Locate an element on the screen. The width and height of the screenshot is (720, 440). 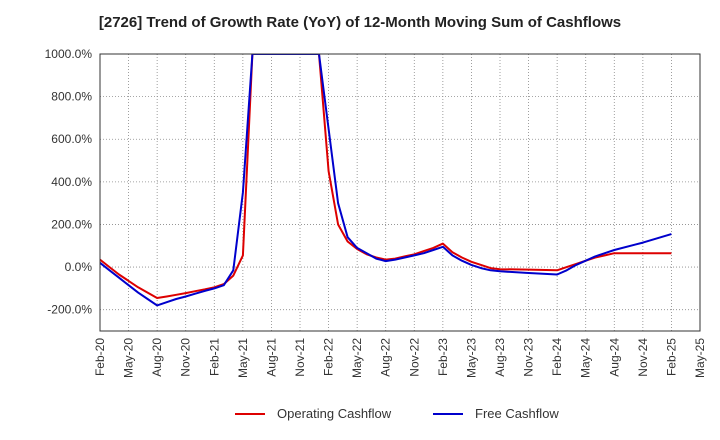
x-tick-label: Aug-23 is located at coordinates (500, 357).